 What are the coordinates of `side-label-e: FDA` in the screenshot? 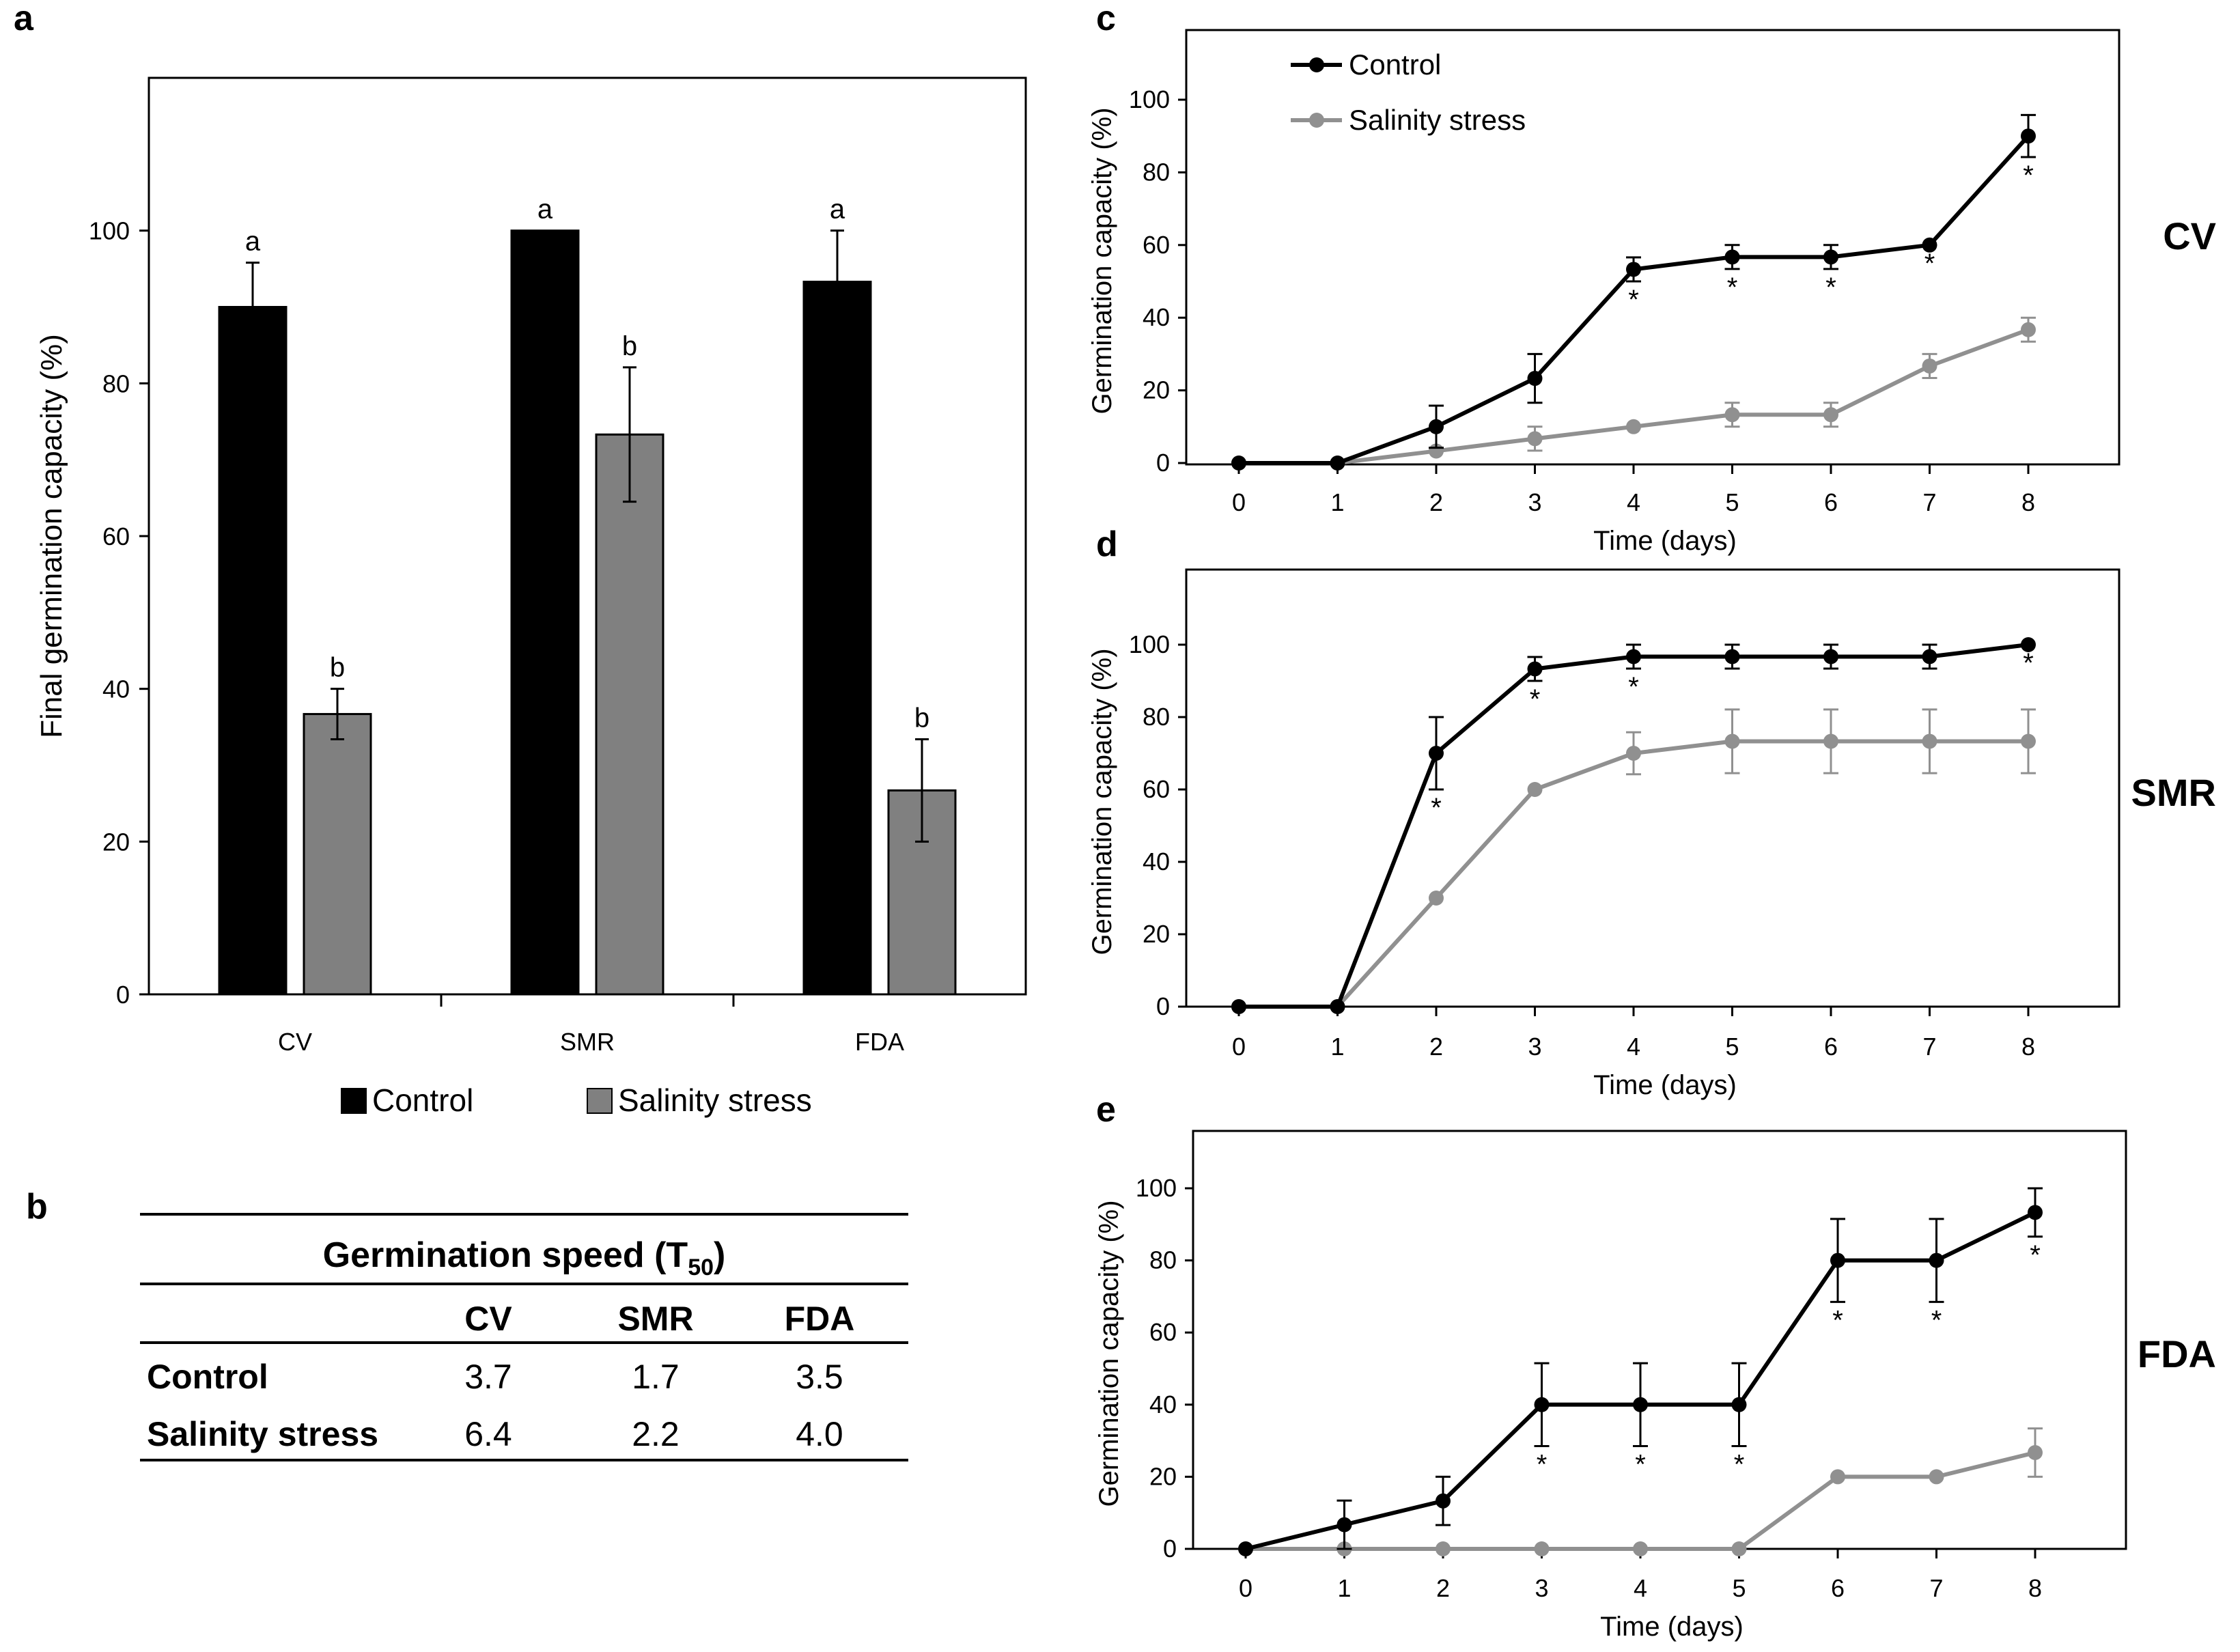 It's located at (2177, 1353).